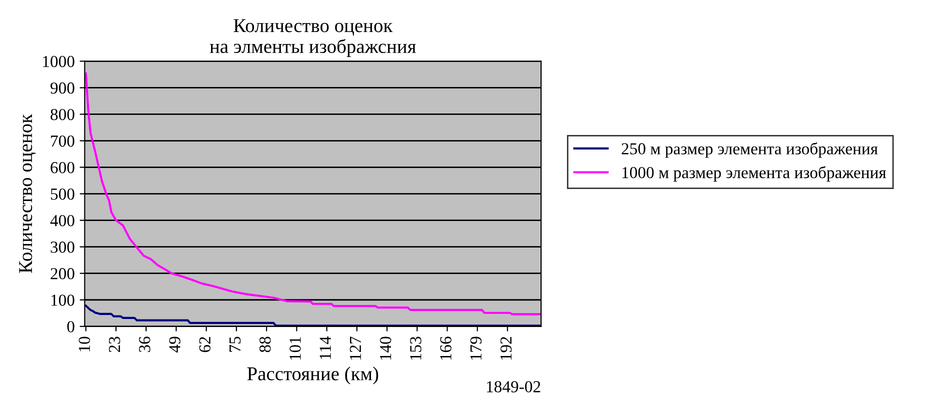 This screenshot has height=408, width=941. Describe the element at coordinates (312, 375) in the screenshot. I see `x-axis-title: Расстояние (км)` at that location.